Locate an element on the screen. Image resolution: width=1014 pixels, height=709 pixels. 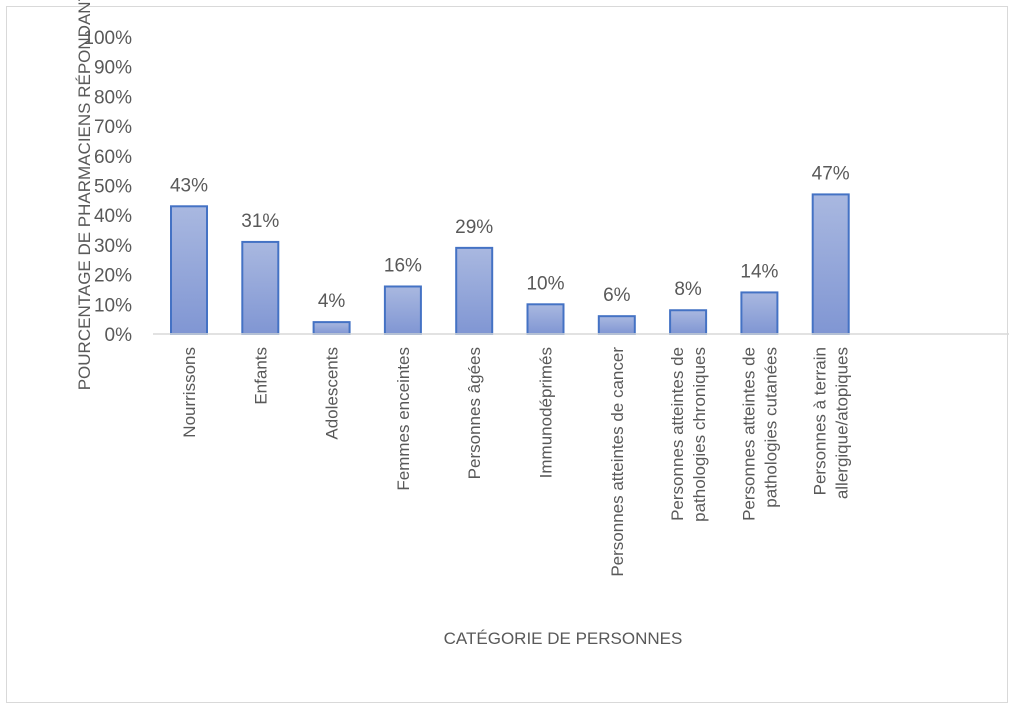
data-label: 6% is located at coordinates (617, 295).